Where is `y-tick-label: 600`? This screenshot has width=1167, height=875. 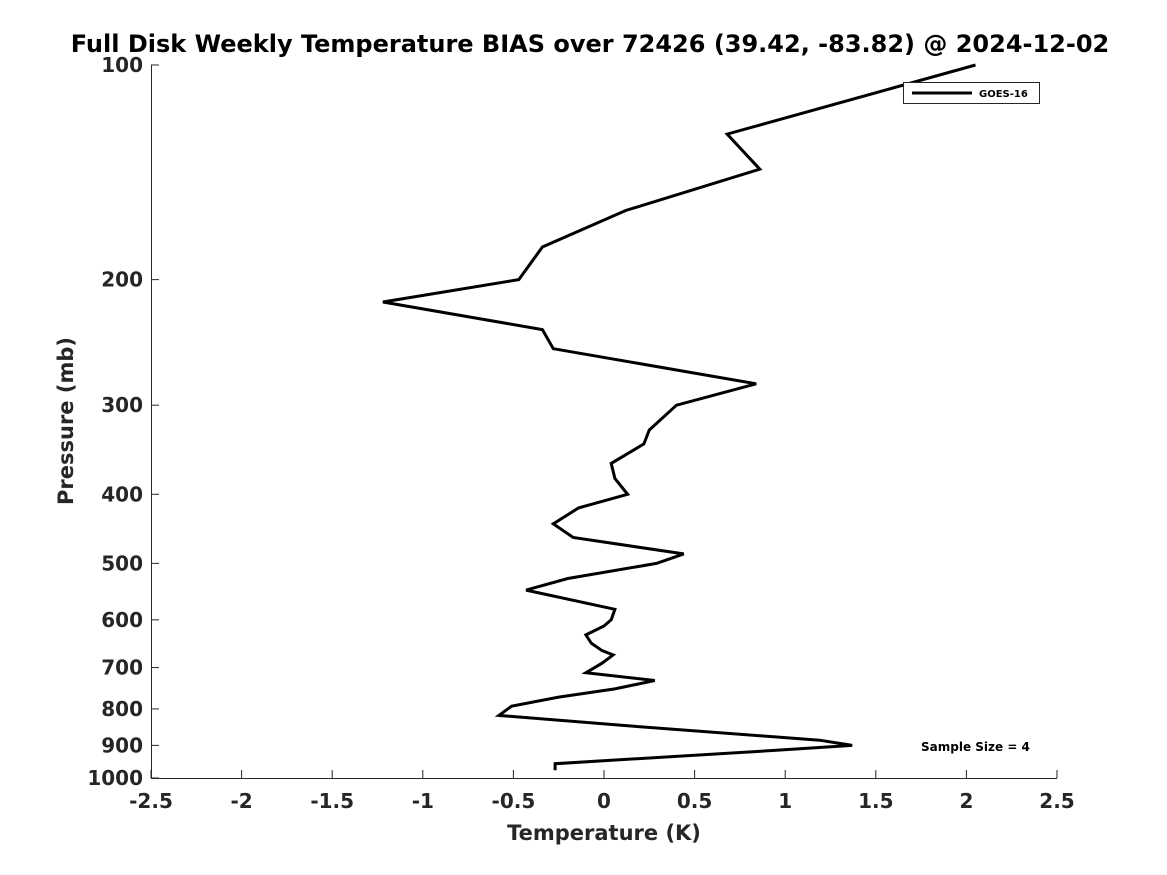 y-tick-label: 600 is located at coordinates (122, 620).